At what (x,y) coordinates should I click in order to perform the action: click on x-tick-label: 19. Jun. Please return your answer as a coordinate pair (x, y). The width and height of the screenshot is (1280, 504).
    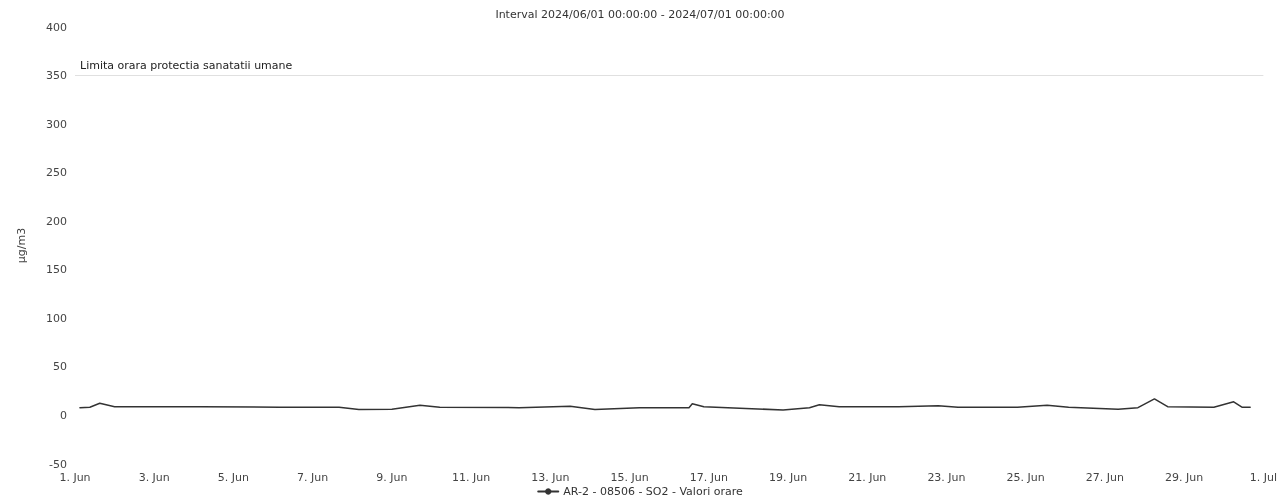
    Looking at the image, I should click on (788, 477).